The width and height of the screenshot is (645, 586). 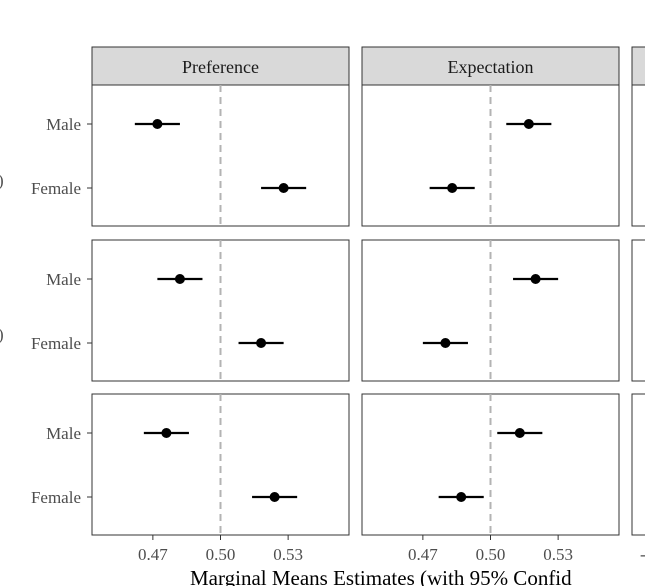 I want to click on x-tick-label-fragment: -, so click(x=642, y=554).